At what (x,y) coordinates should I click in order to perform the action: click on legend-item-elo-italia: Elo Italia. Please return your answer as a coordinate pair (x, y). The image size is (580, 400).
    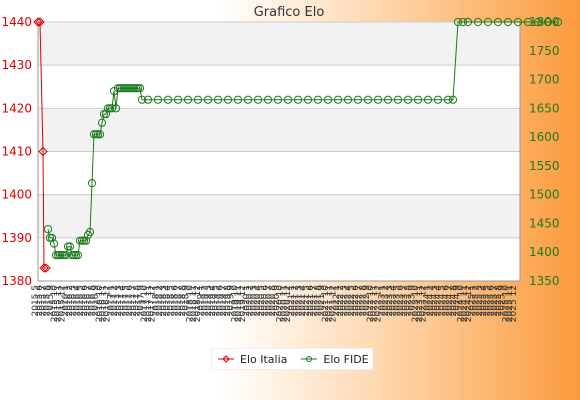
    Looking at the image, I should click on (252, 359).